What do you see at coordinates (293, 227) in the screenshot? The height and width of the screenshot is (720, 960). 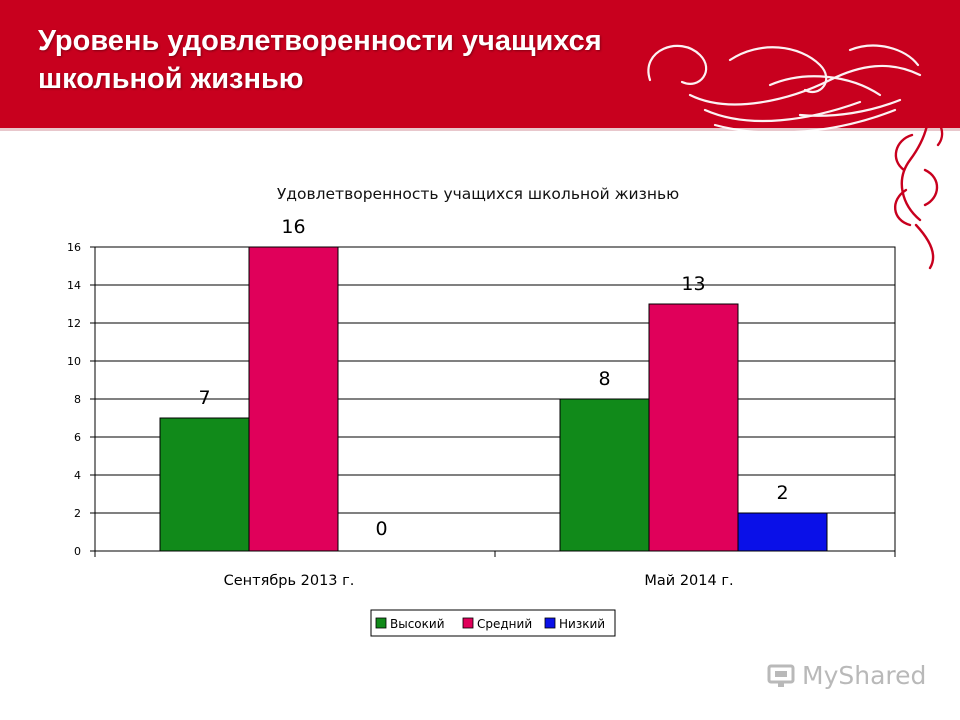 I see `data-label: 16` at bounding box center [293, 227].